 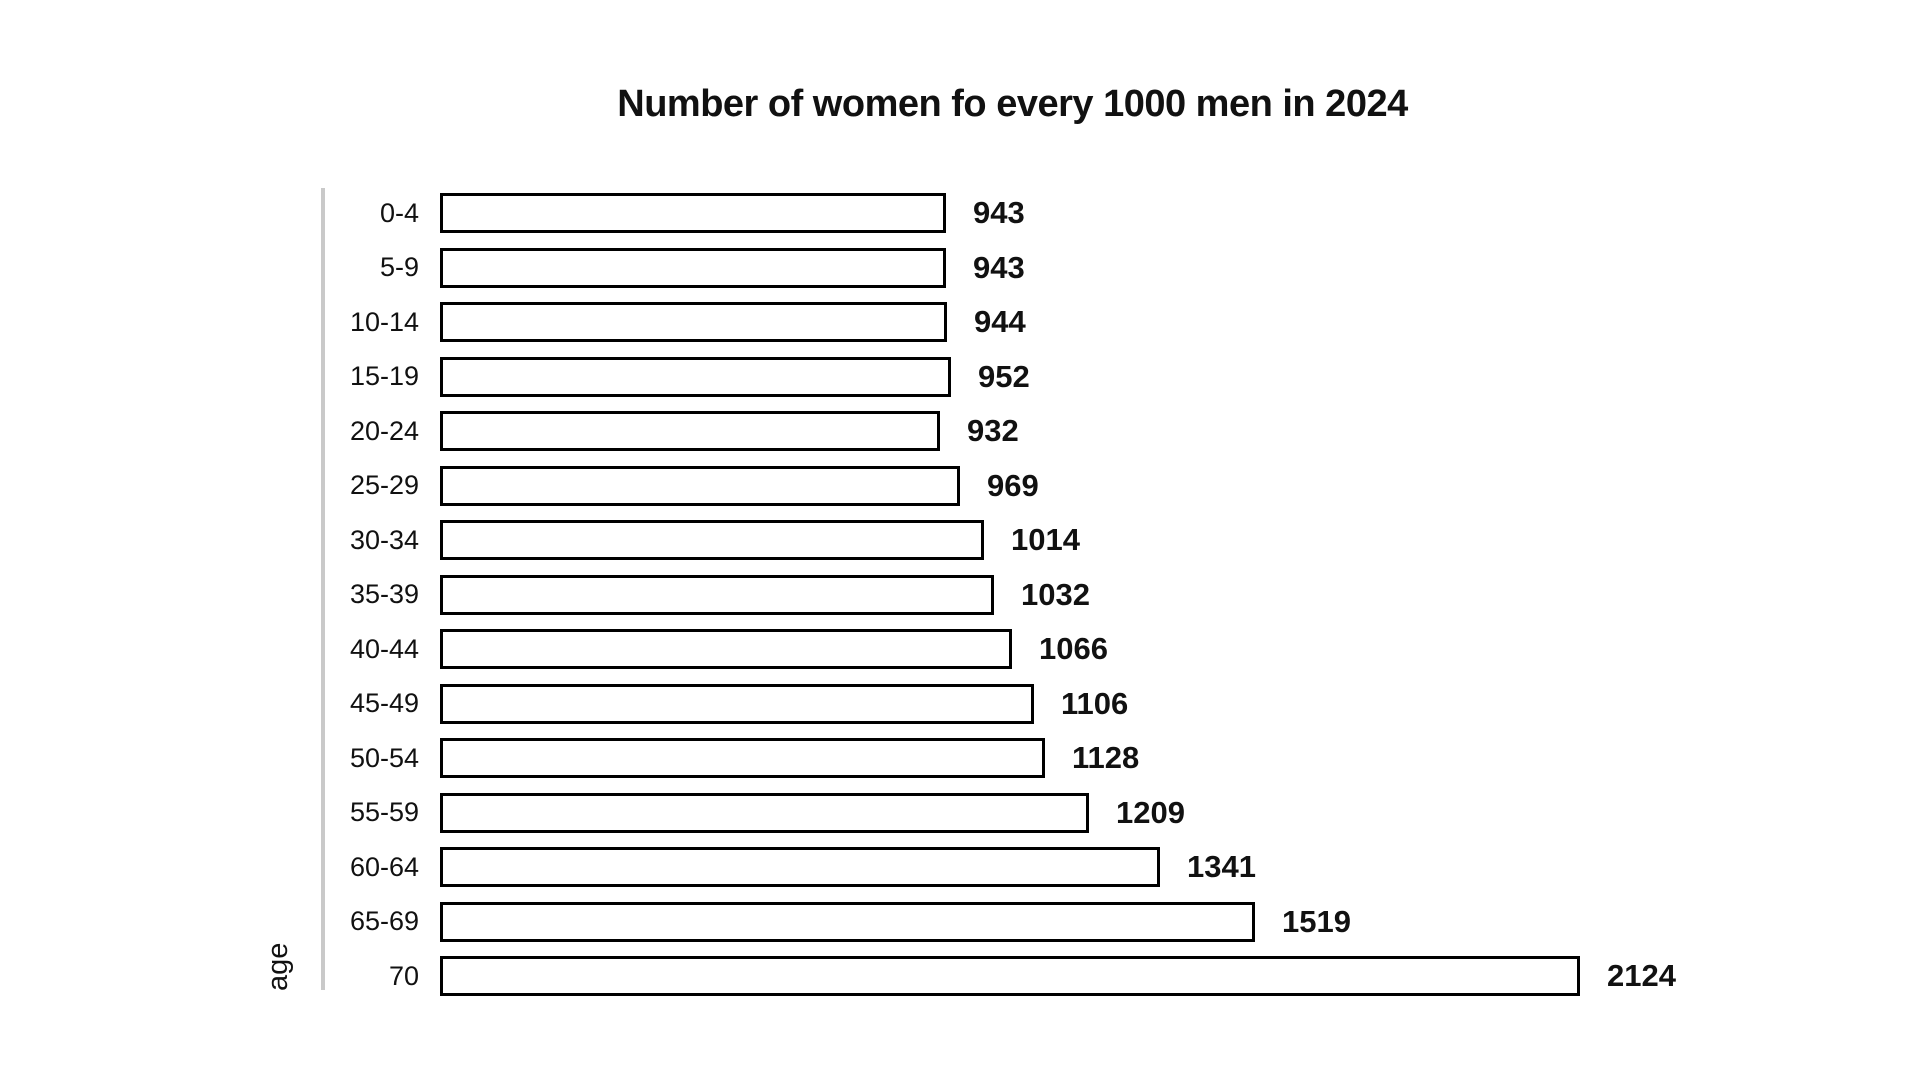 I want to click on value-label: 1128, so click(x=1106, y=758).